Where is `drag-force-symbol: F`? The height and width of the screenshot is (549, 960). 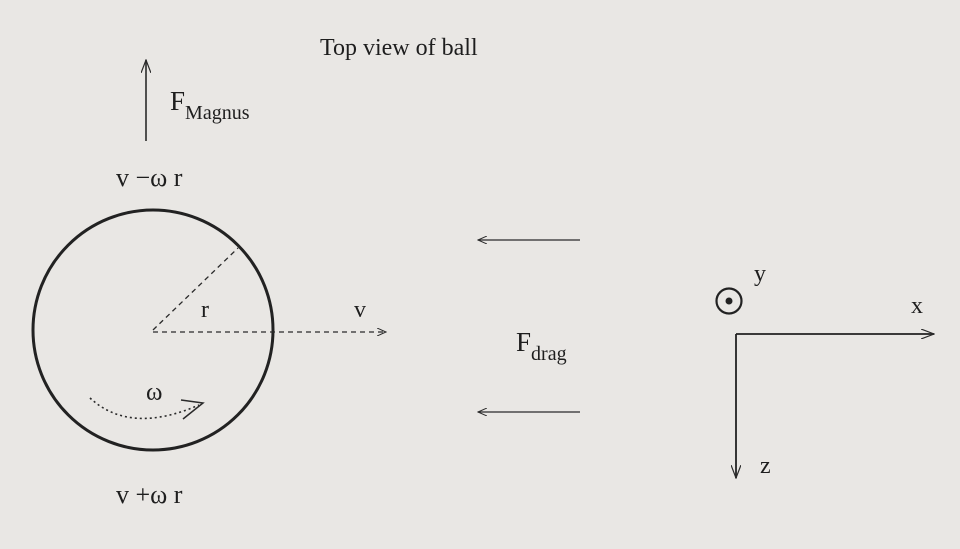 drag-force-symbol: F is located at coordinates (524, 342).